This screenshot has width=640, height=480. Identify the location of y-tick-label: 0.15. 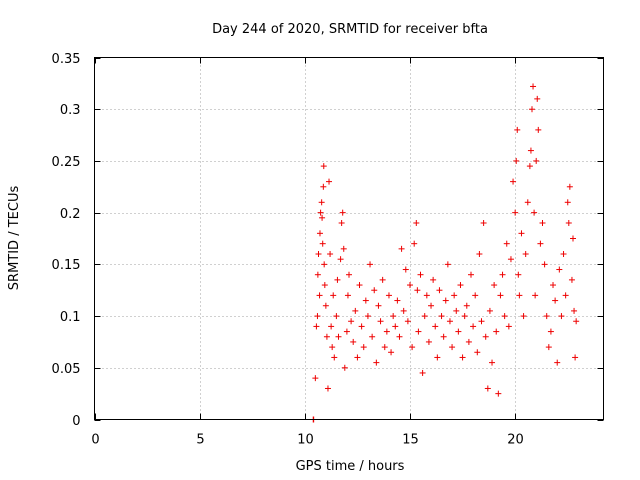
(66, 265).